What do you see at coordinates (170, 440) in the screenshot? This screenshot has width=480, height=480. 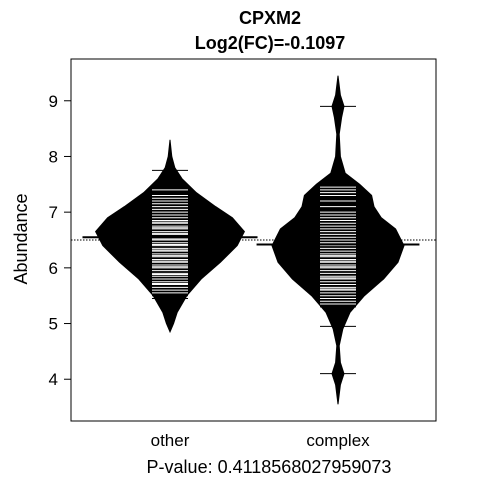 I see `x-tick-label: other` at bounding box center [170, 440].